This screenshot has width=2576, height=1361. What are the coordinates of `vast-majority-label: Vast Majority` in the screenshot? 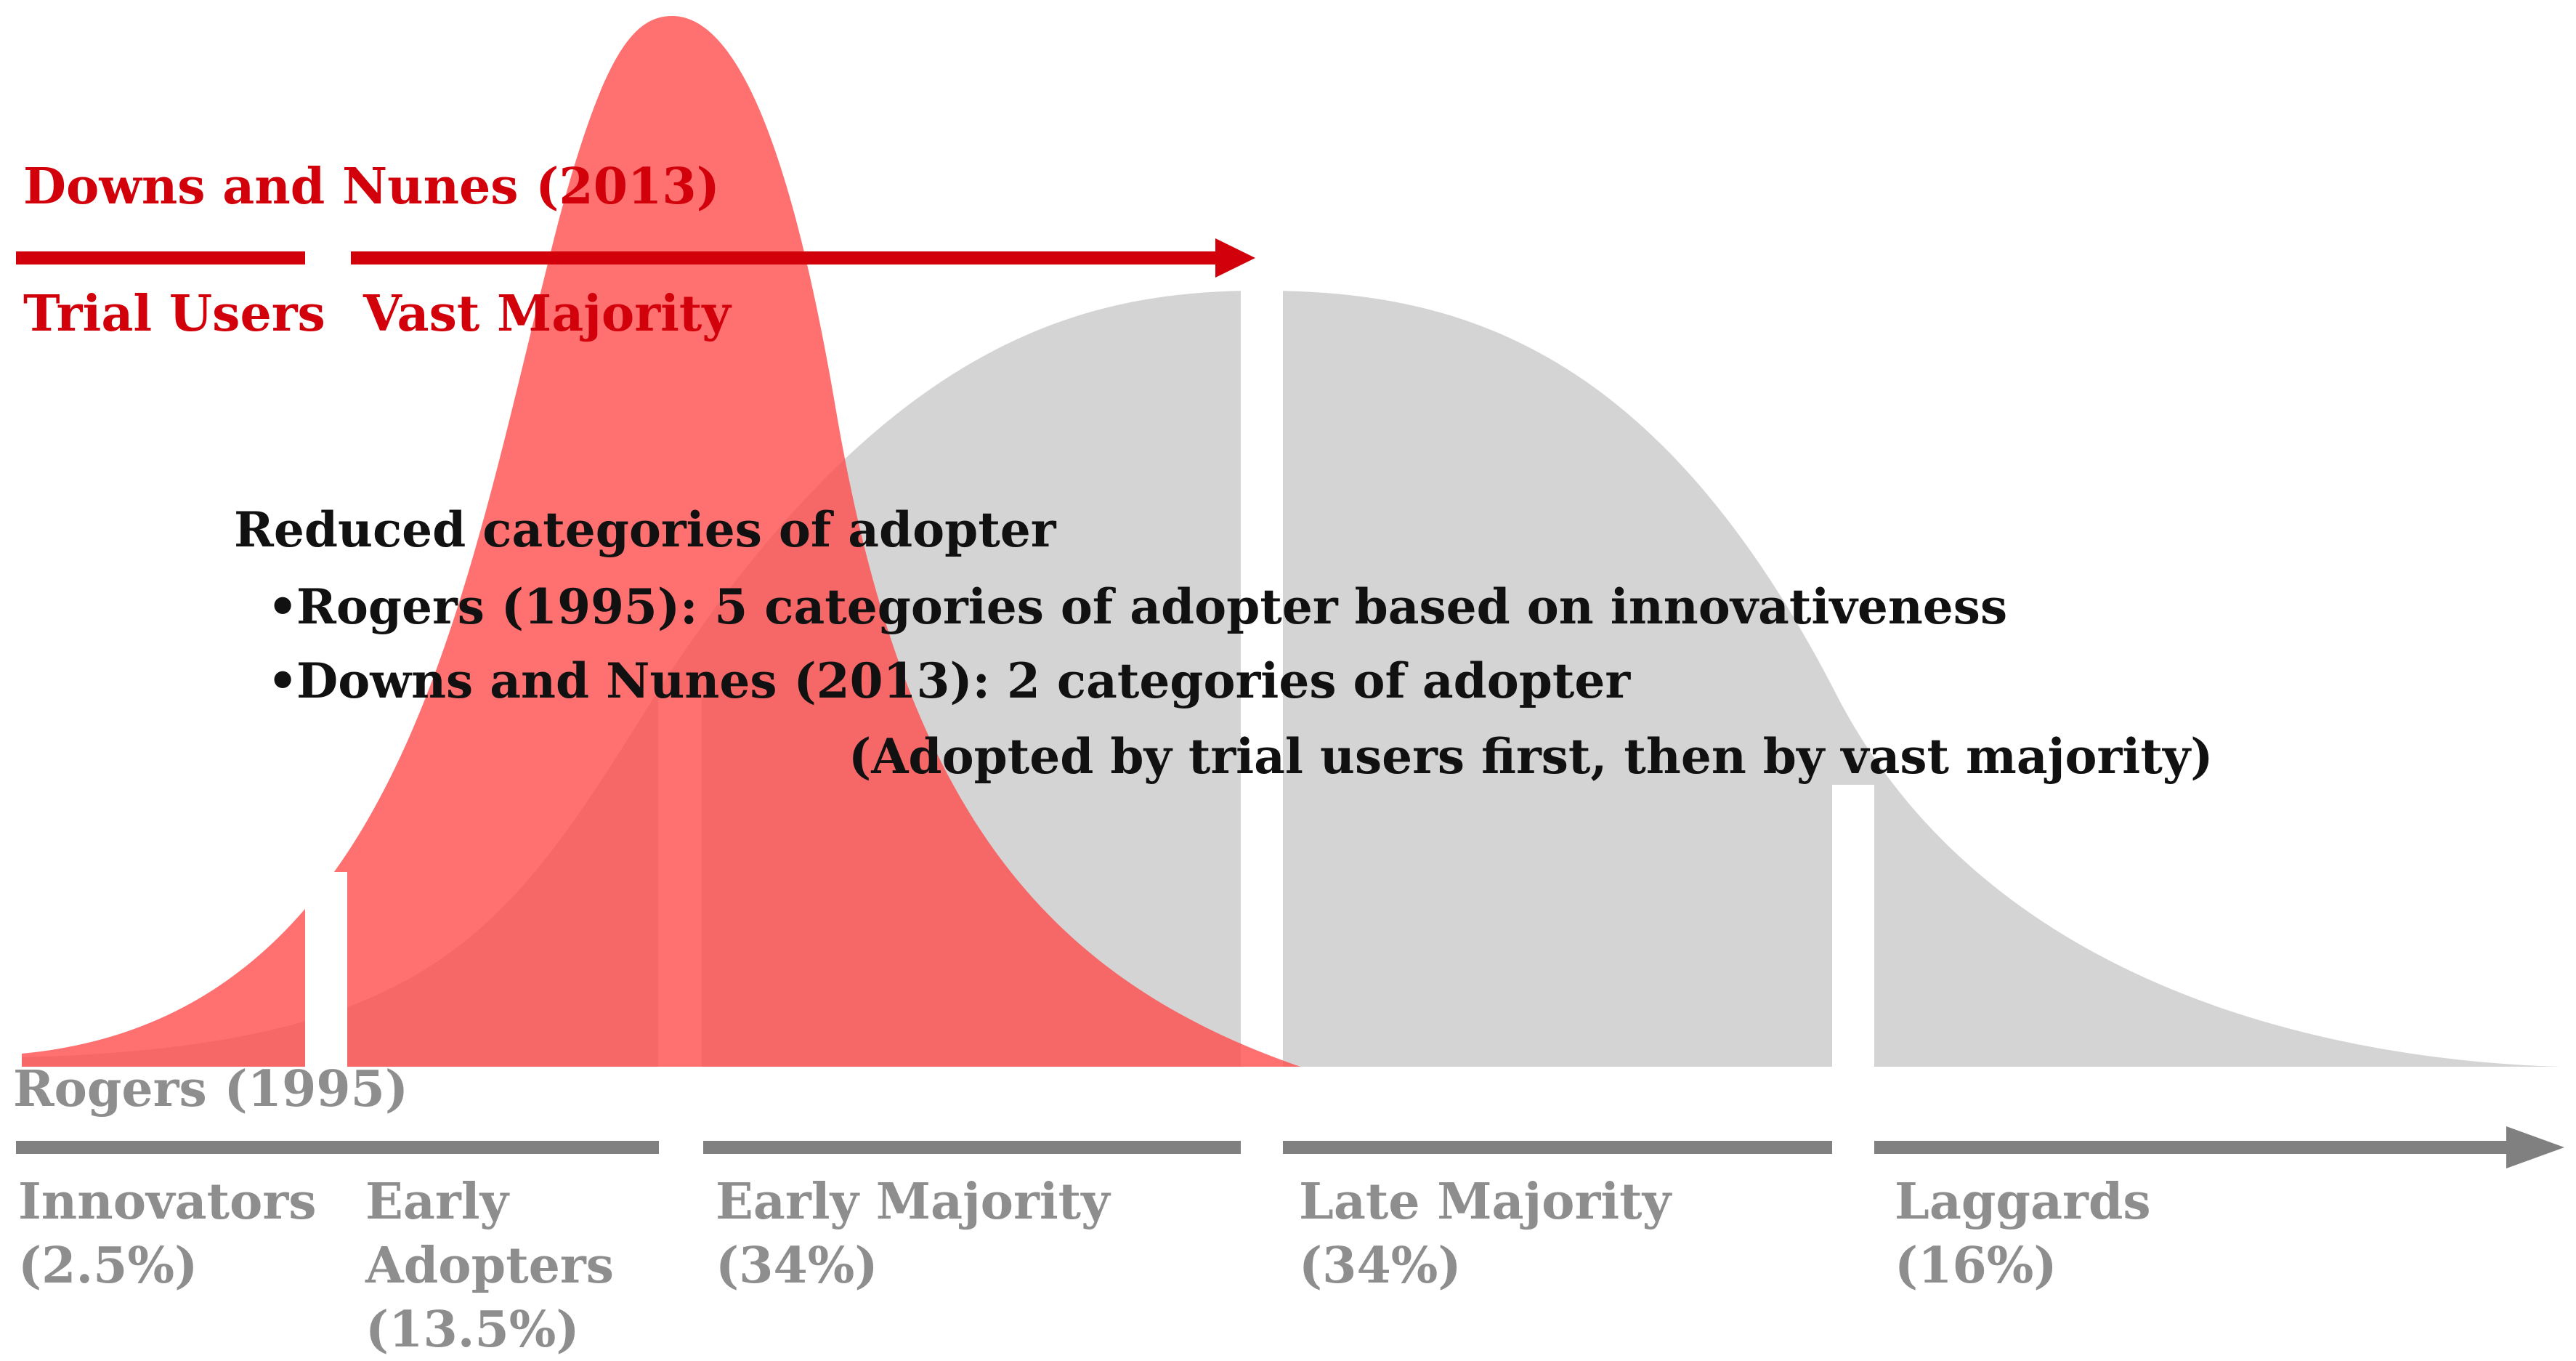 It's located at (547, 314).